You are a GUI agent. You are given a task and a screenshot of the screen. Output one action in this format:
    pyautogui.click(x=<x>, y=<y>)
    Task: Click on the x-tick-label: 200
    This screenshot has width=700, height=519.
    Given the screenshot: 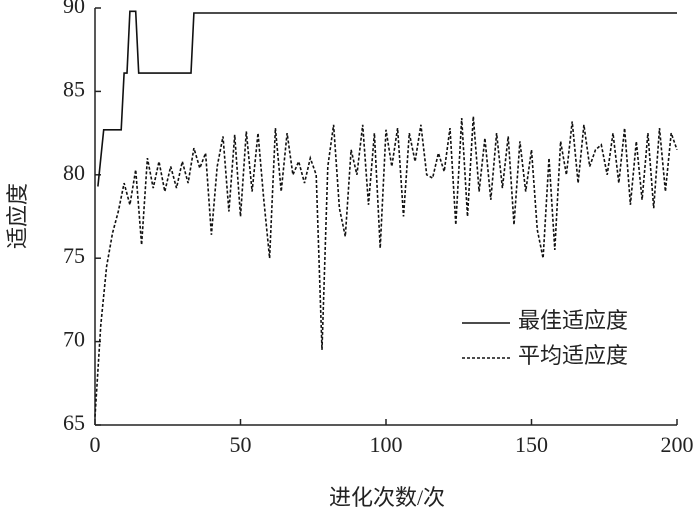 What is the action you would take?
    pyautogui.click(x=677, y=444)
    